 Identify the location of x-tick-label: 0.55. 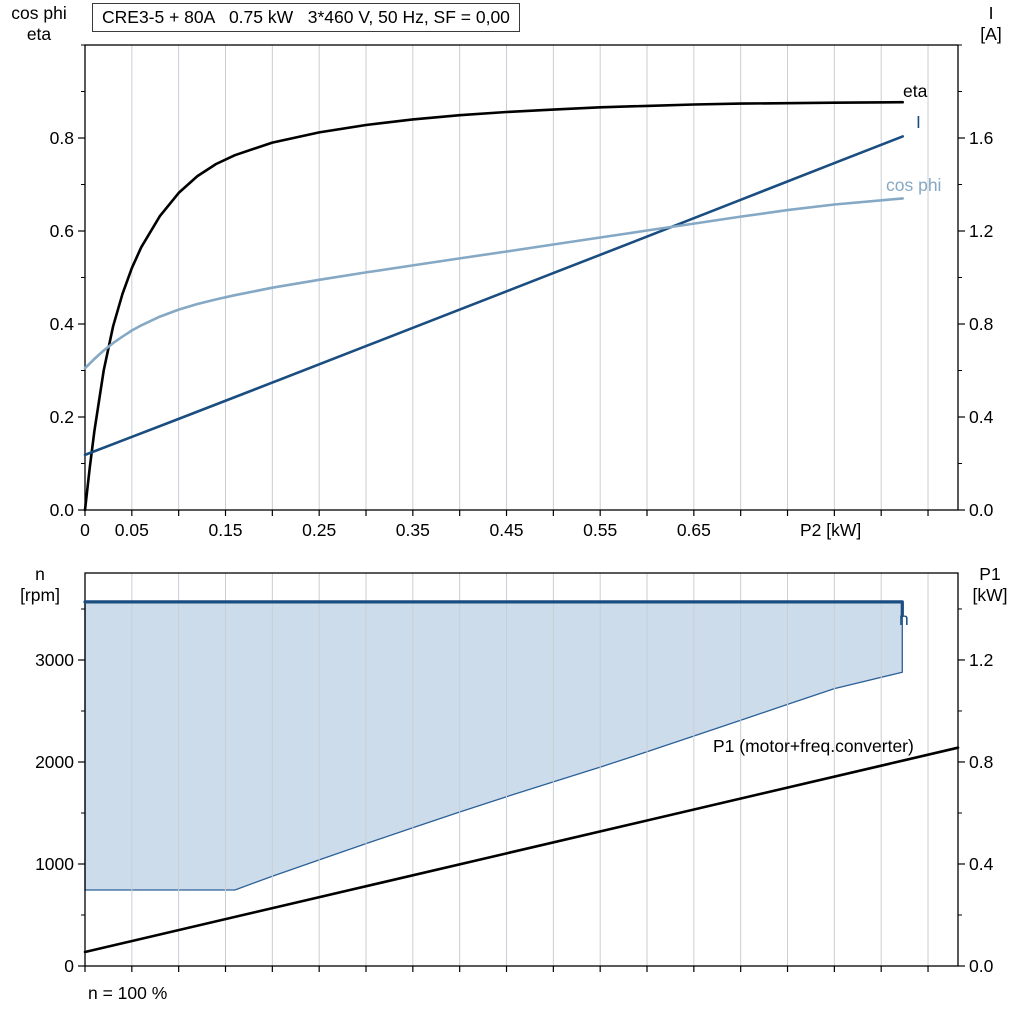
(600, 530).